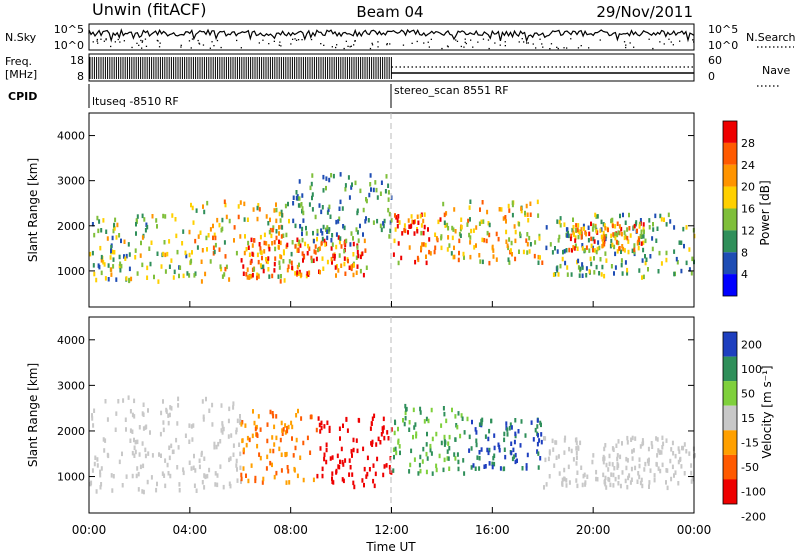  Describe the element at coordinates (391, 37) in the screenshot. I see `sky-panel-frame` at that location.